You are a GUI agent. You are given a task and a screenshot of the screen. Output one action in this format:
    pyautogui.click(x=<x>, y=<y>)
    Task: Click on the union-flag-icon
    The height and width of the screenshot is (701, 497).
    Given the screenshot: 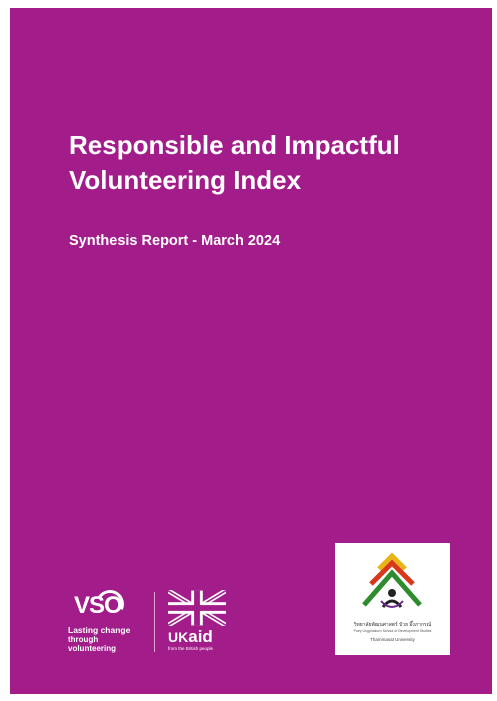 What is the action you would take?
    pyautogui.click(x=197, y=608)
    